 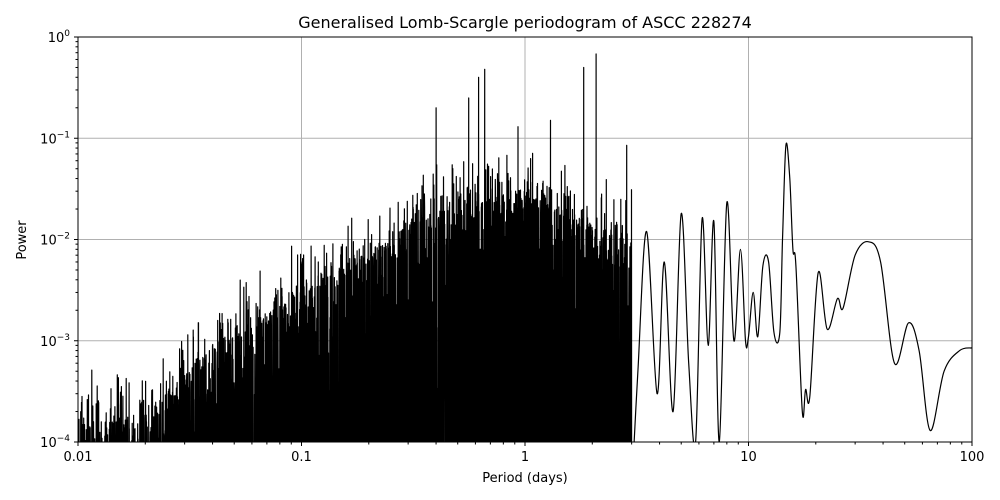 What do you see at coordinates (59, 37) in the screenshot?
I see `y-tick-label: 10⁰` at bounding box center [59, 37].